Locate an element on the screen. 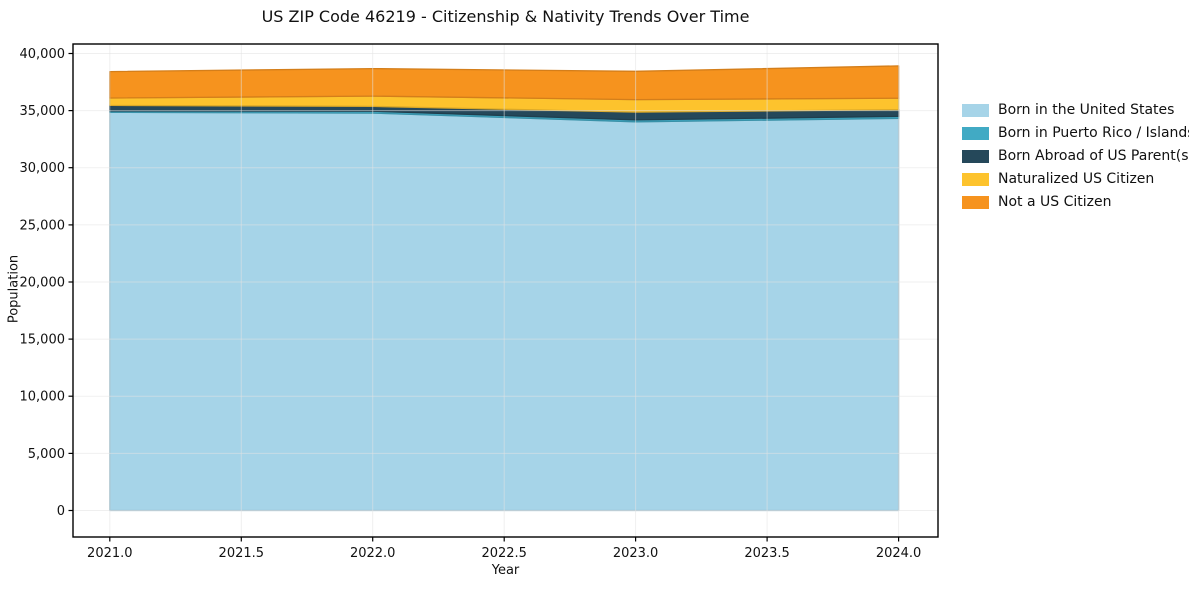 The width and height of the screenshot is (1189, 590). legend-item: Born Abroad of US Parent(s) is located at coordinates (1075, 156).